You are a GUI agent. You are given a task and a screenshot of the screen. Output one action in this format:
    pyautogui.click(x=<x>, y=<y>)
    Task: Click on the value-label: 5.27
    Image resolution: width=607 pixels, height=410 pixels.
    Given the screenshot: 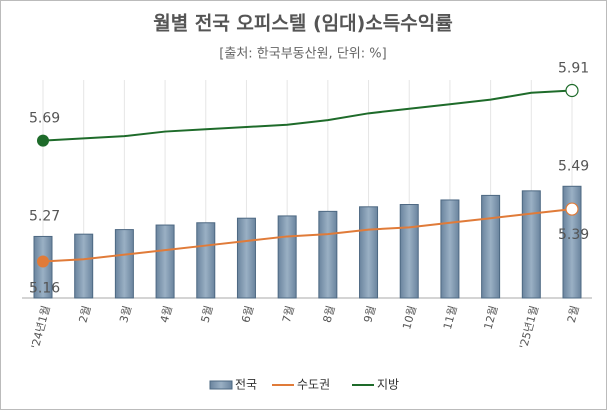 What is the action you would take?
    pyautogui.click(x=44, y=216)
    